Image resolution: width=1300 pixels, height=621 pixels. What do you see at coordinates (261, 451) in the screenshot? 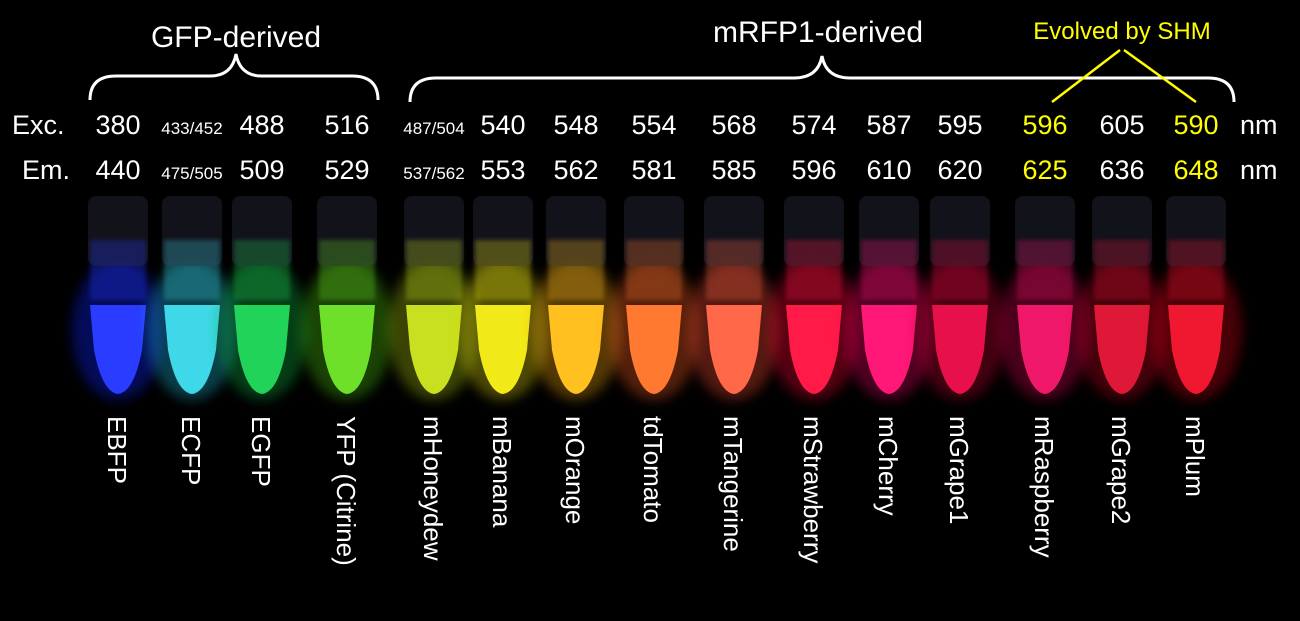
I see `protein-name-egfp: EGFP` at bounding box center [261, 451].